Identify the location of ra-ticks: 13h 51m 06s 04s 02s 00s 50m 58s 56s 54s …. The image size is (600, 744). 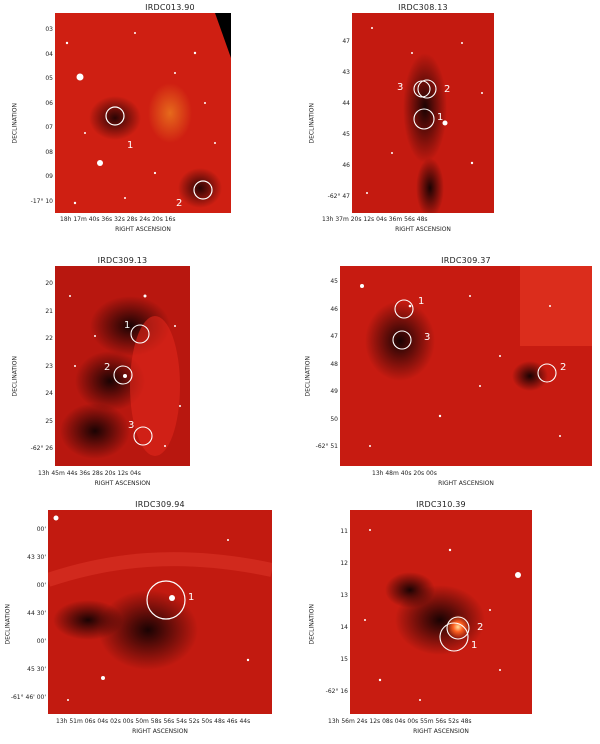
(153, 721).